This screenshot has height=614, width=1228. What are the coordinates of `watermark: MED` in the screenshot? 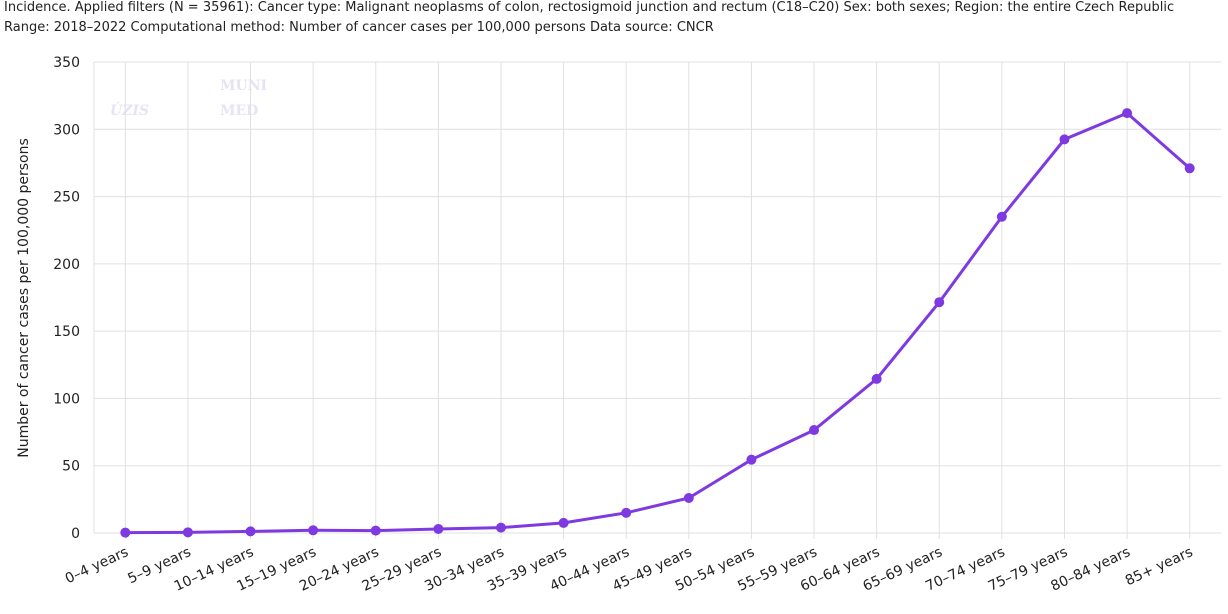 It's located at (239, 111).